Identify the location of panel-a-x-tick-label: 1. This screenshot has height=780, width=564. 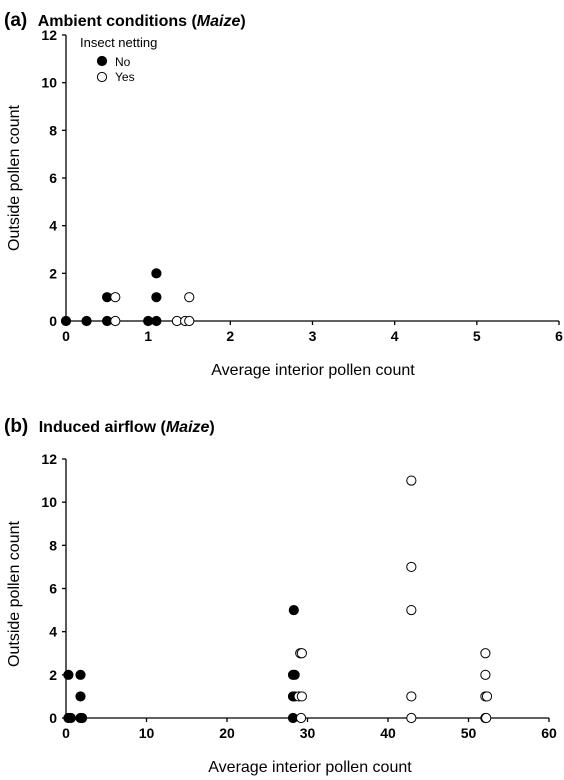
(148, 336).